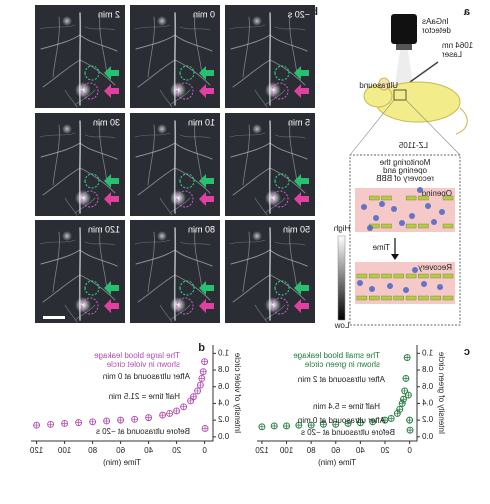  Describe the element at coordinates (384, 84) in the screenshot. I see `mouse-ear` at that location.